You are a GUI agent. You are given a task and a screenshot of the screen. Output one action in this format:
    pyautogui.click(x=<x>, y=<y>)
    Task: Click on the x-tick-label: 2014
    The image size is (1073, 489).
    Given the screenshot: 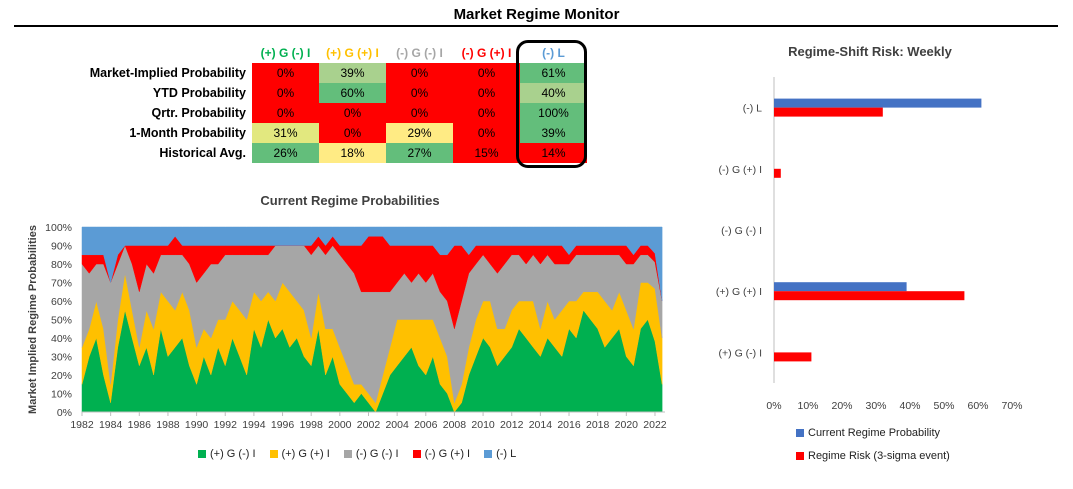 What is the action you would take?
    pyautogui.click(x=541, y=425)
    